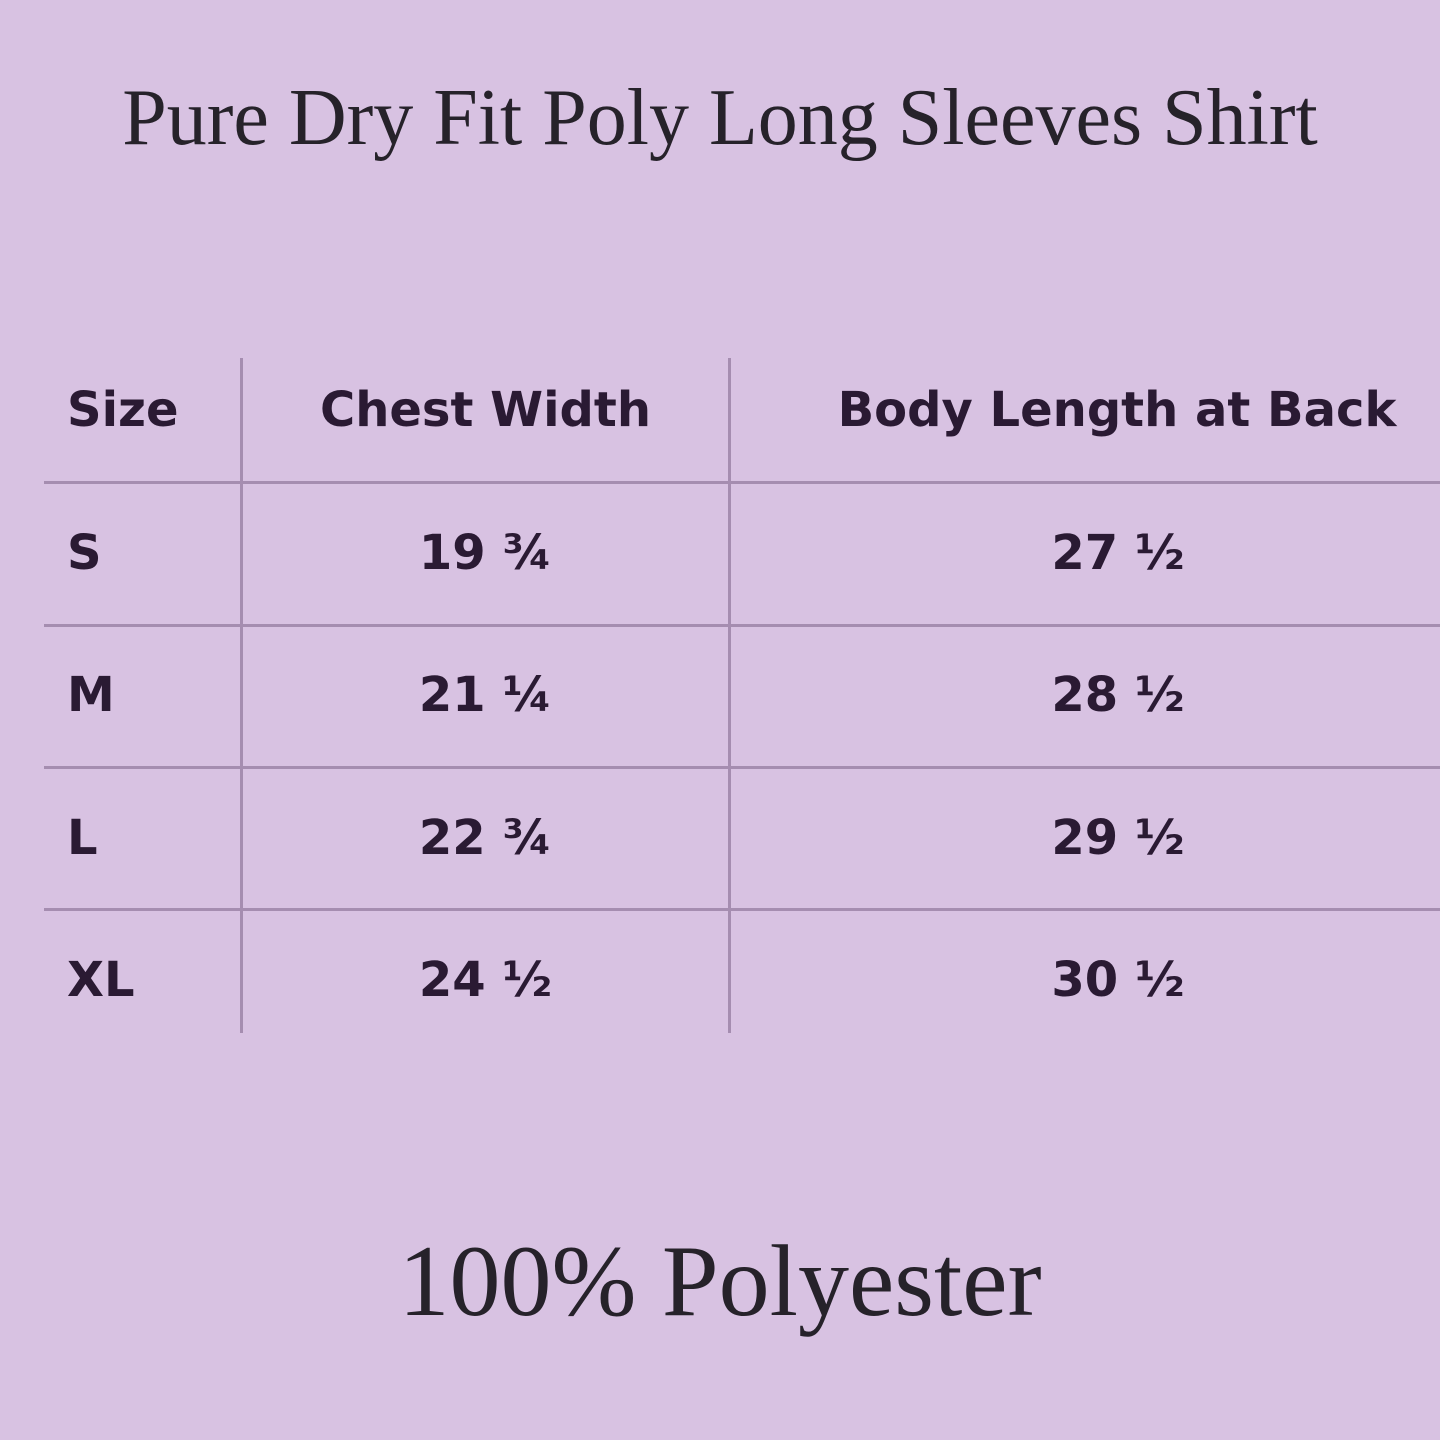 This screenshot has height=1440, width=1440. I want to click on length-cell: 30 ½, so click(1118, 980).